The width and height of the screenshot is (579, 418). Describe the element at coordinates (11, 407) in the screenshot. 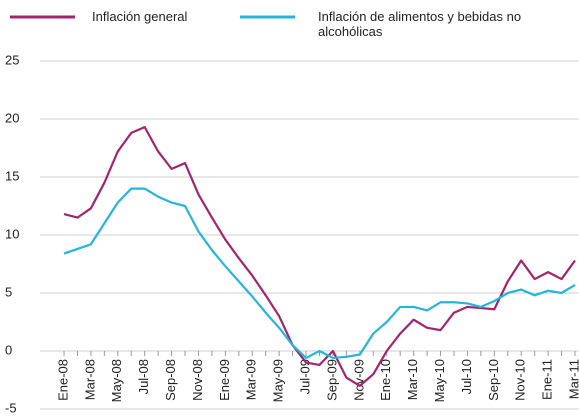

I see `y-tick-label: -5` at that location.